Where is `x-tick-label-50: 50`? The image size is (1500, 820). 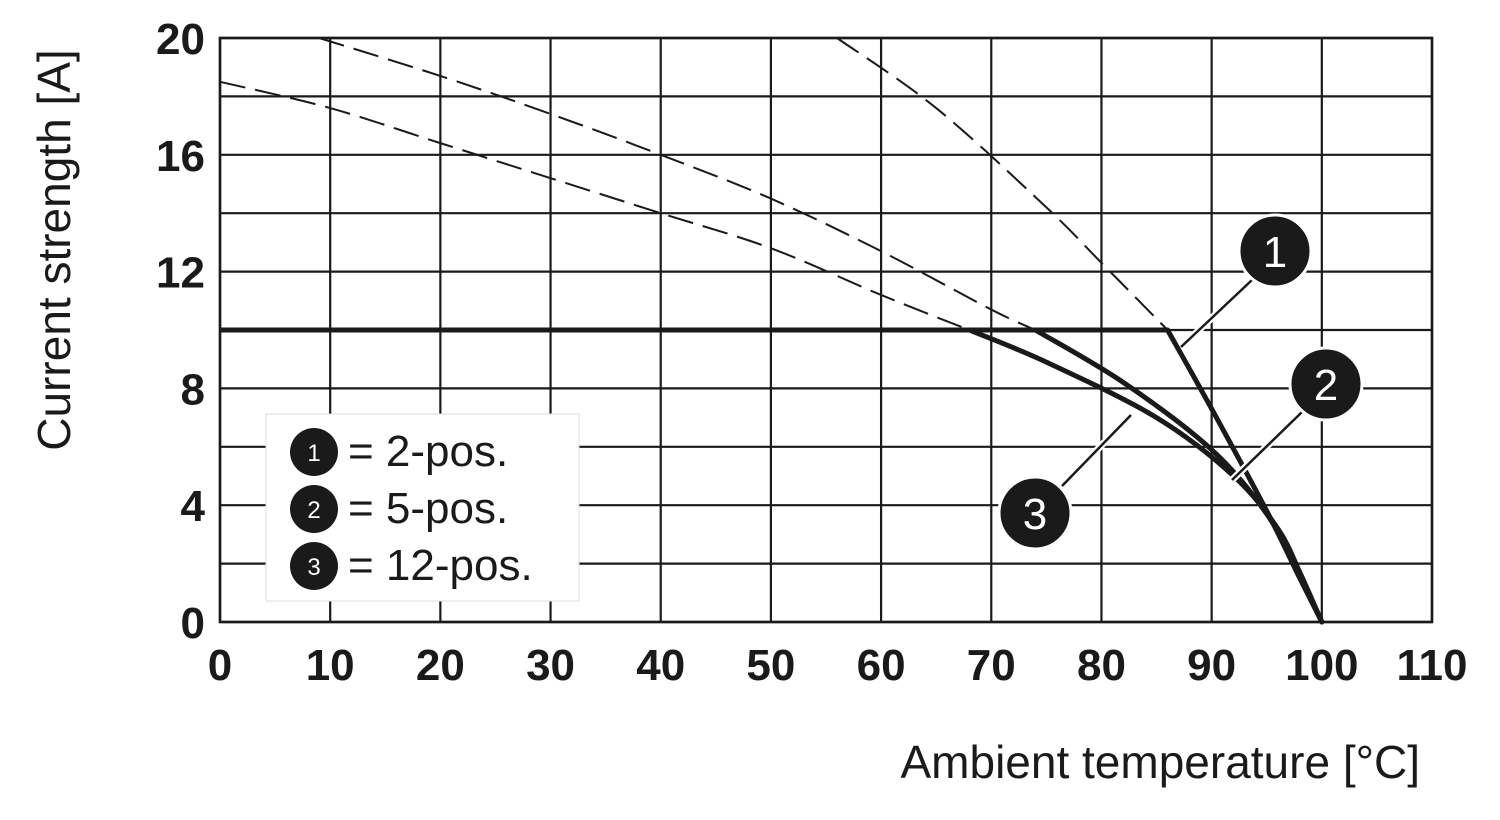
x-tick-label-50: 50 is located at coordinates (770, 665).